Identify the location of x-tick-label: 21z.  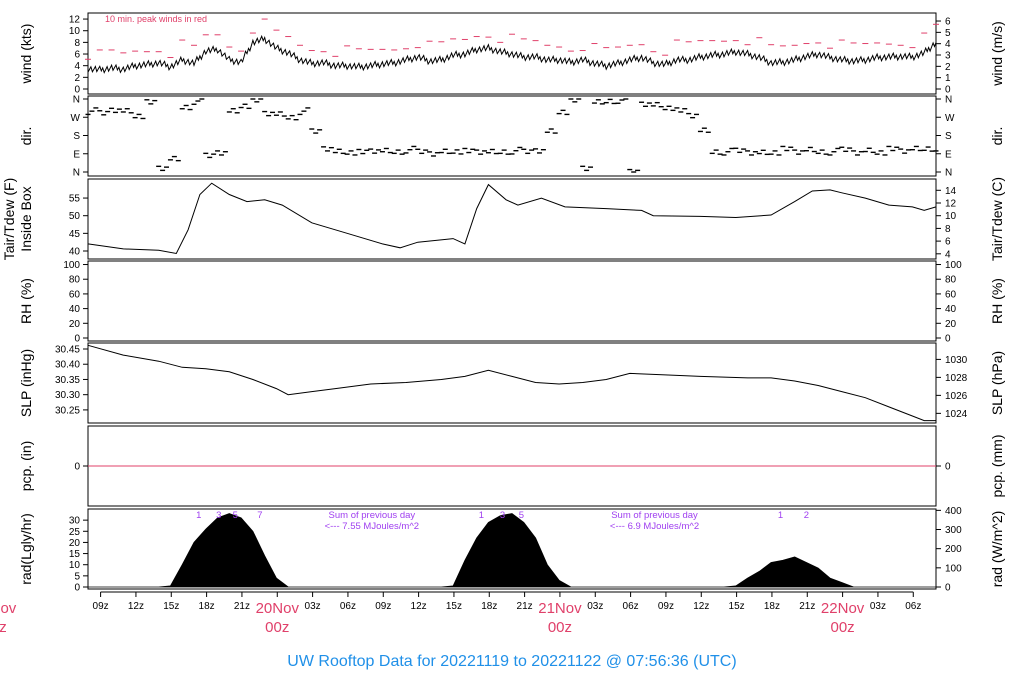
(242, 606).